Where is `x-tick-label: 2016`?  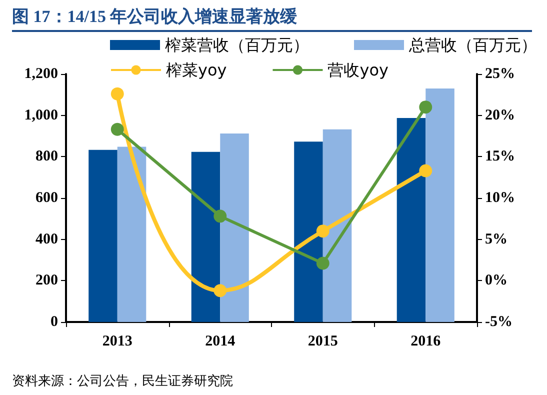 x-tick-label: 2016 is located at coordinates (426, 342).